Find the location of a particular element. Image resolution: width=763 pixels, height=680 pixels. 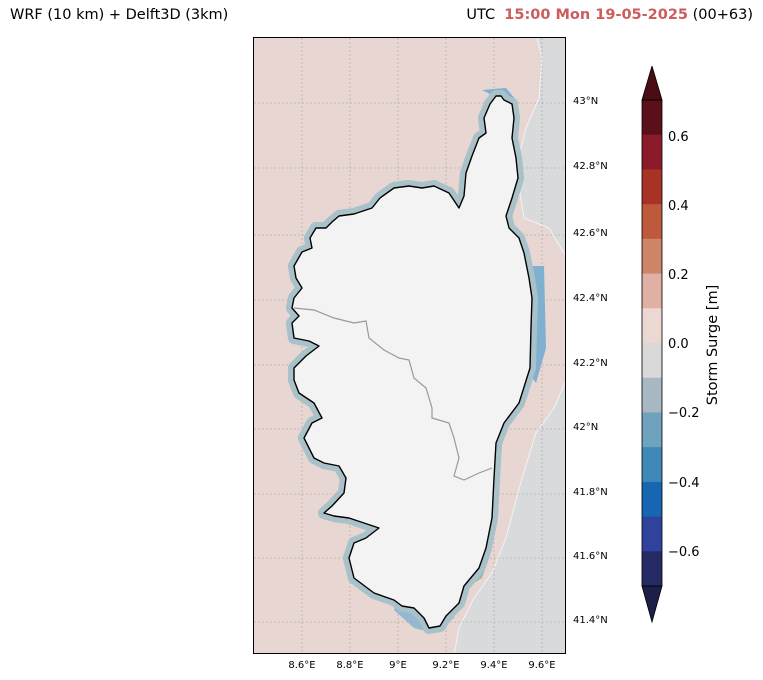

department-border is located at coordinates (393, 394).